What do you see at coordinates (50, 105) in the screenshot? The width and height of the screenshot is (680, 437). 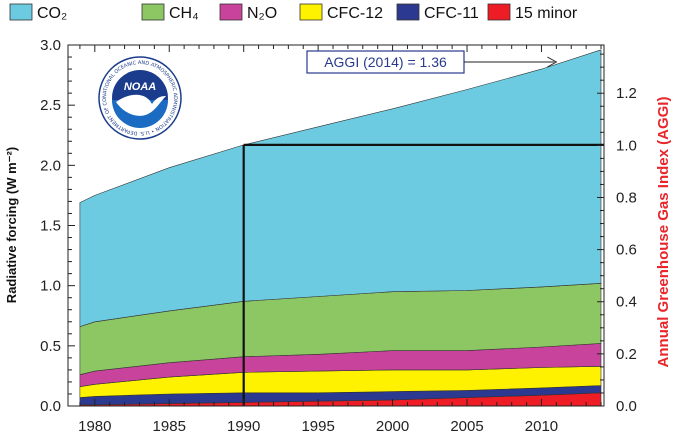 I see `y-left-tick-label: 2.5` at bounding box center [50, 105].